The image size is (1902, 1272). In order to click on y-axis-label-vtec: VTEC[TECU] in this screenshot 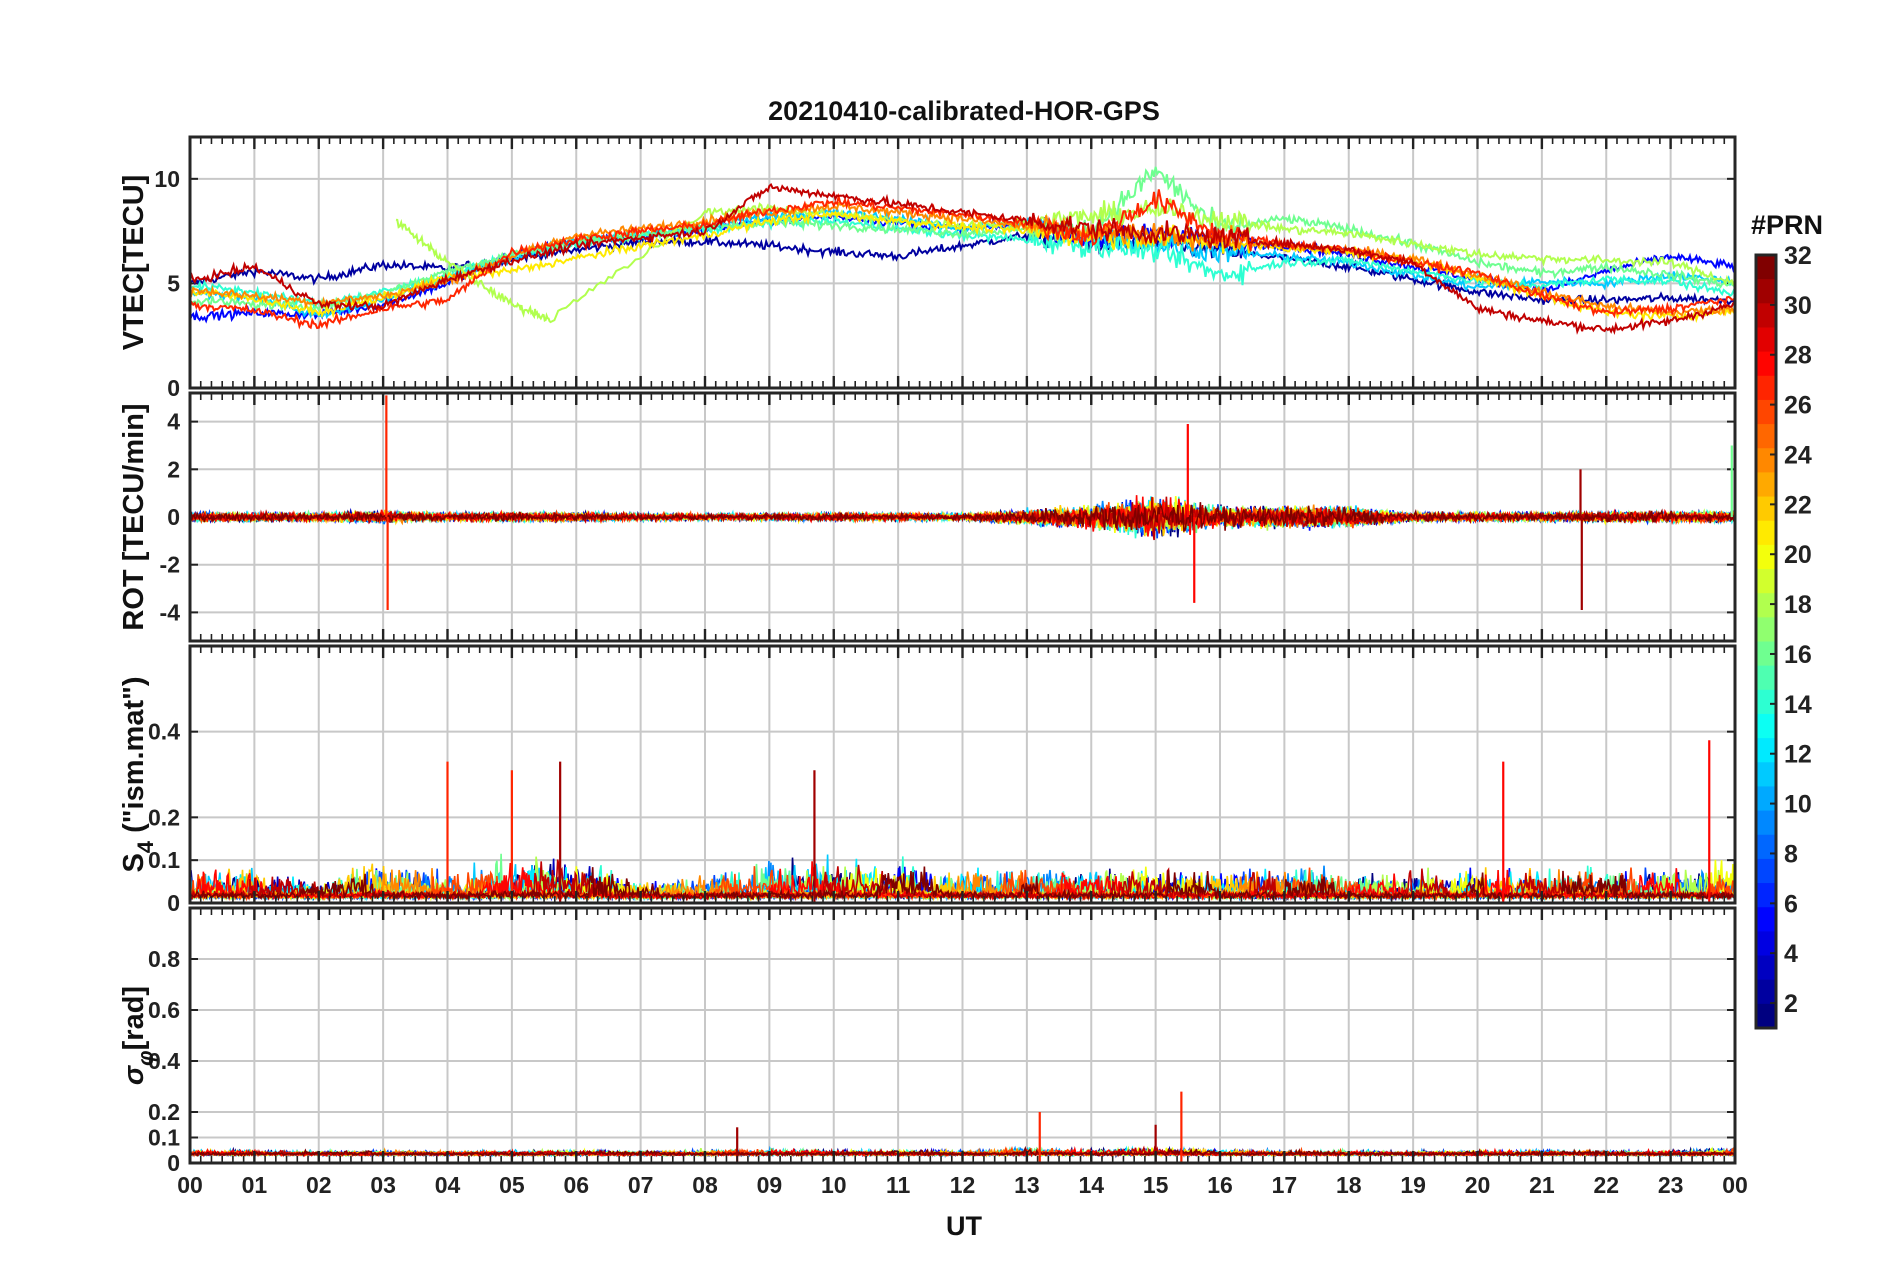, I will do `click(134, 263)`.